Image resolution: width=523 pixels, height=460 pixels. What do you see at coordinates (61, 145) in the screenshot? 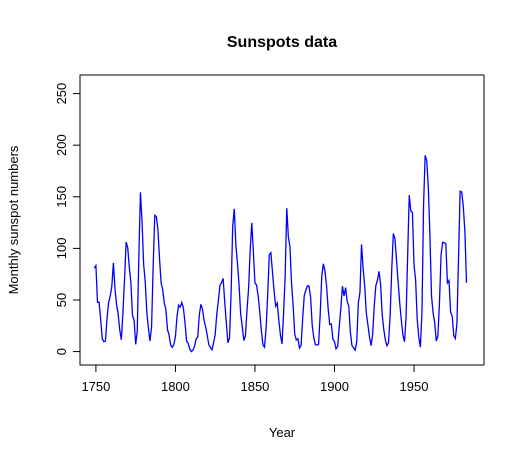
I see `y-tick-label: 200` at bounding box center [61, 145].